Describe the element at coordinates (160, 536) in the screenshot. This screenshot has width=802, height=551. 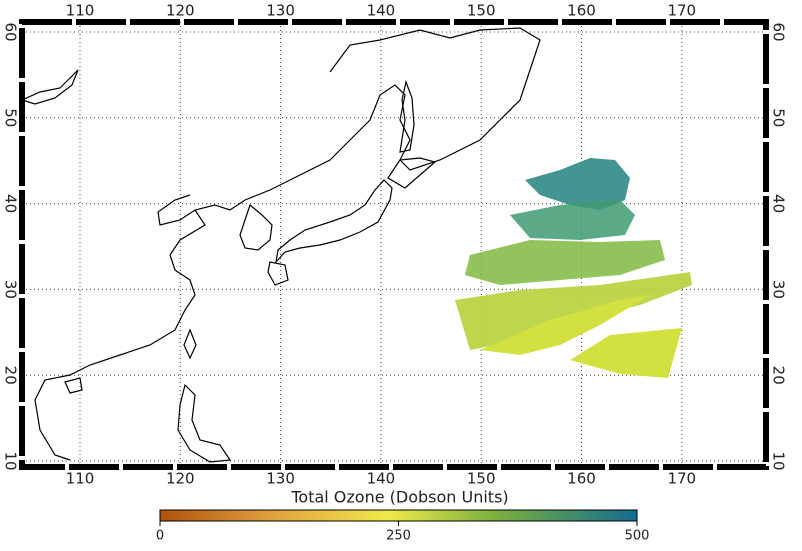
I see `colorbar-label: 0` at that location.